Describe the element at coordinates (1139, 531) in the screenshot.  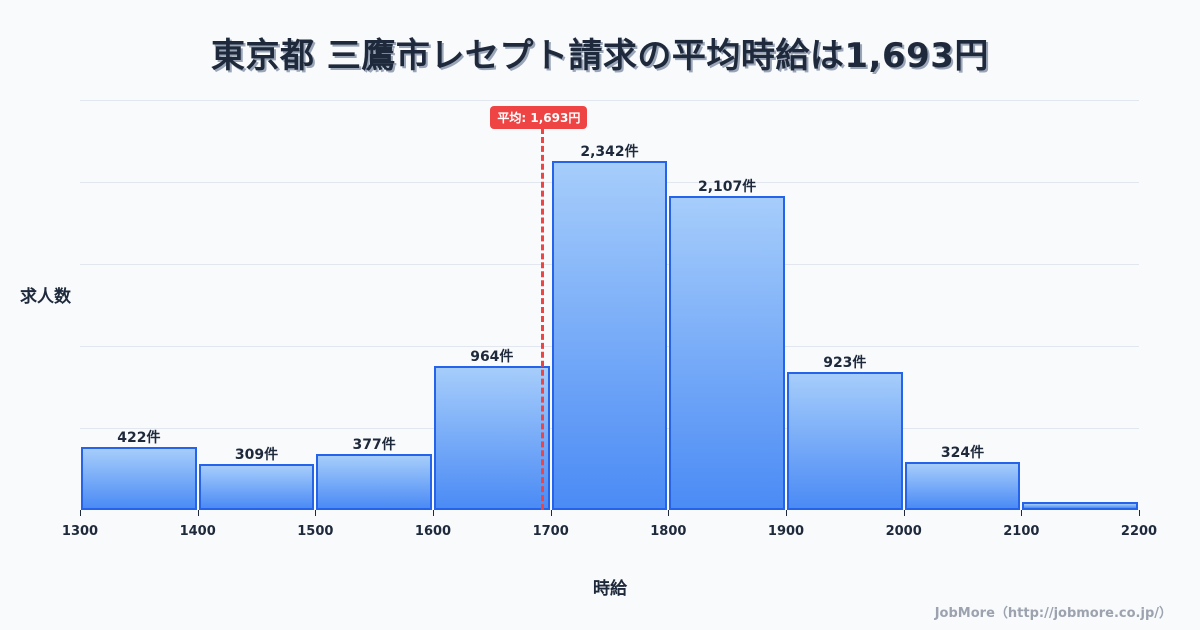
I see `x-tick-label: 2200` at that location.